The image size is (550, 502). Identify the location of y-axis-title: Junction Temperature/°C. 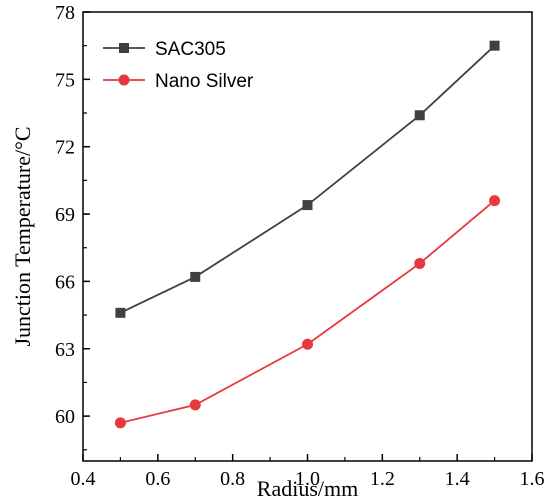
(22, 236).